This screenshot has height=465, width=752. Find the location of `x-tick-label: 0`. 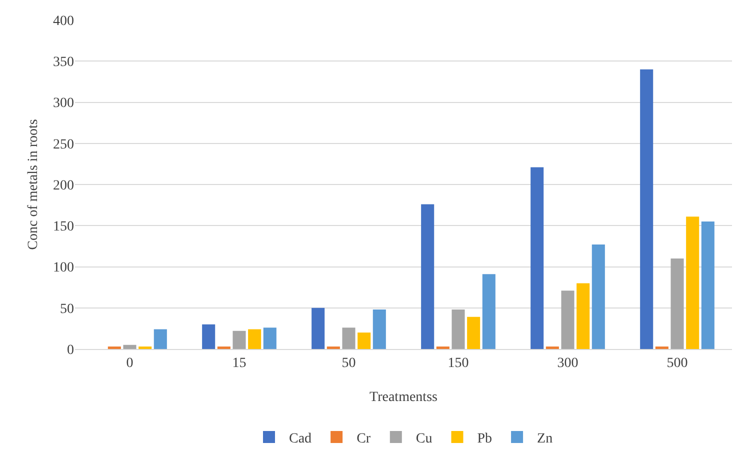

x-tick-label: 0 is located at coordinates (130, 363).